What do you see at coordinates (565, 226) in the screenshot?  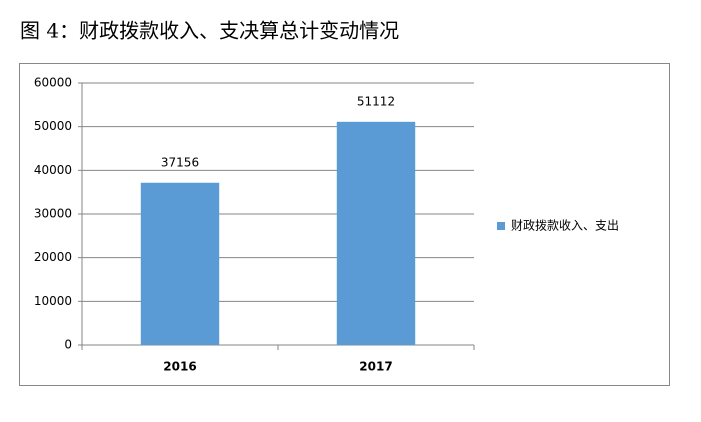 I see `legend-label: 财政拨款收入、支出` at bounding box center [565, 226].